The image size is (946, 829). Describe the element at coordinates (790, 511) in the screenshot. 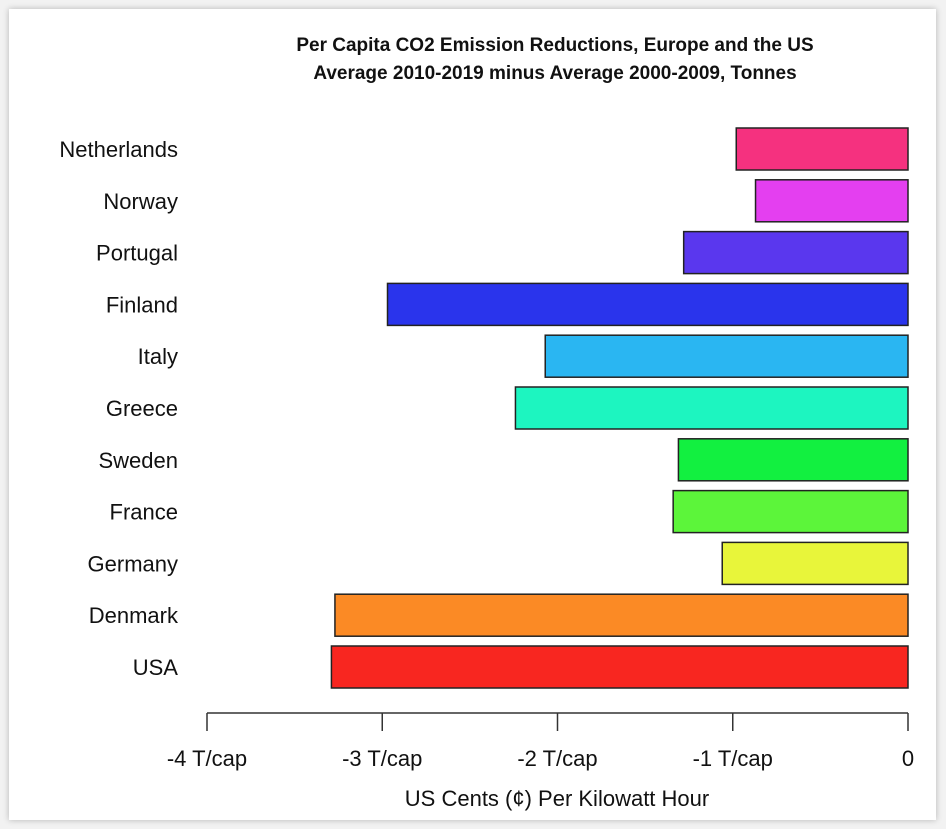

I see `bar-france` at that location.